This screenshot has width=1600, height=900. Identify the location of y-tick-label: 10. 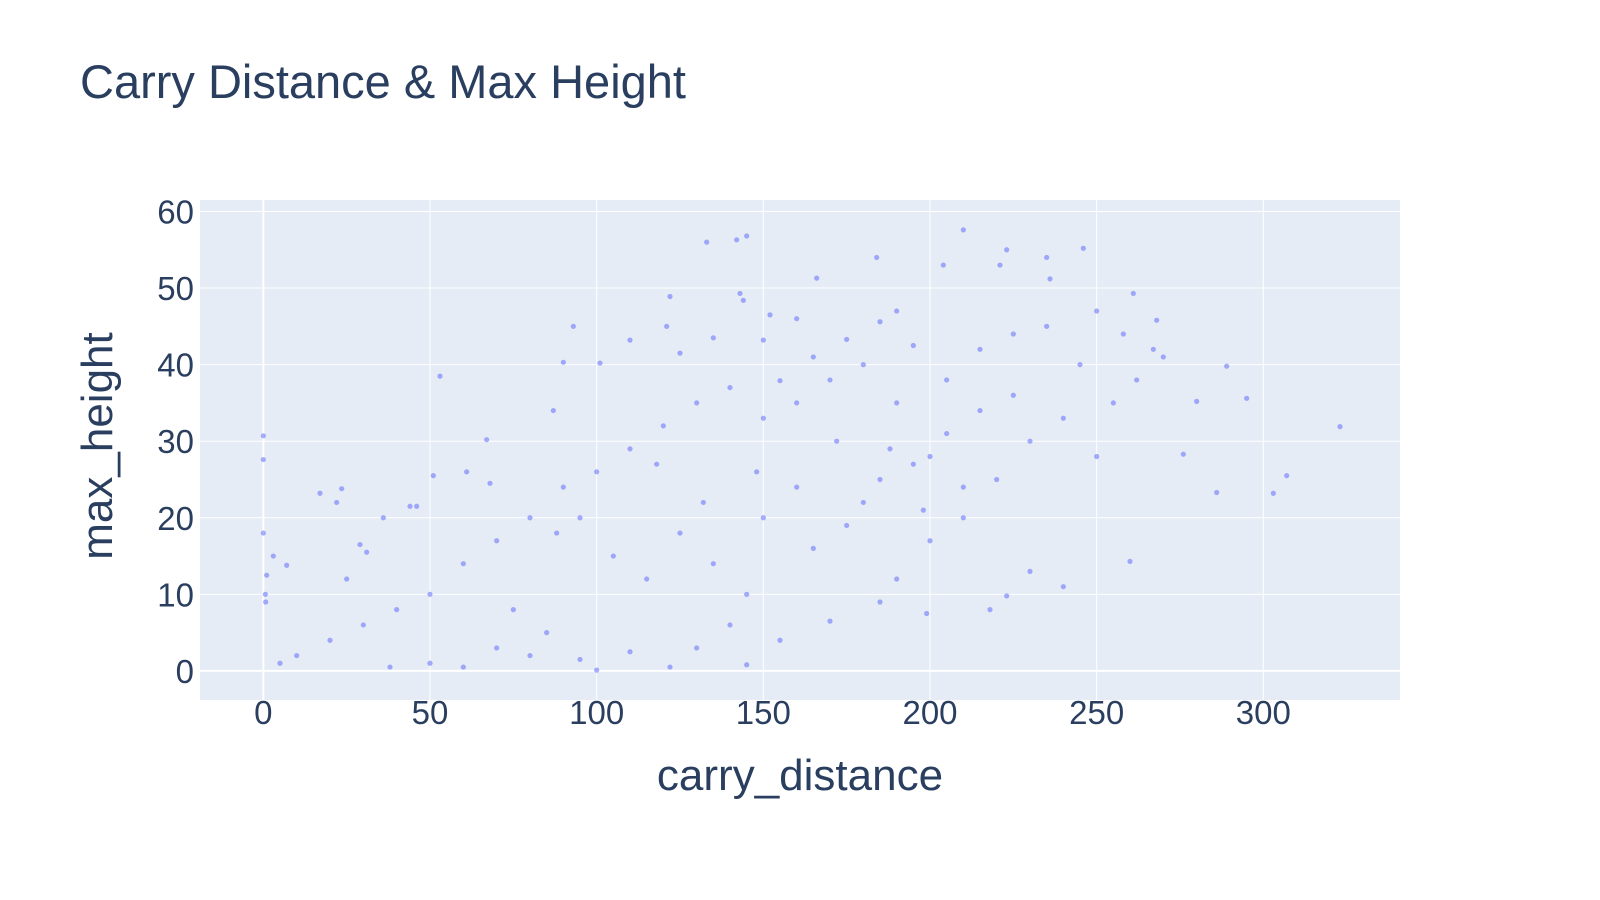
(175, 594).